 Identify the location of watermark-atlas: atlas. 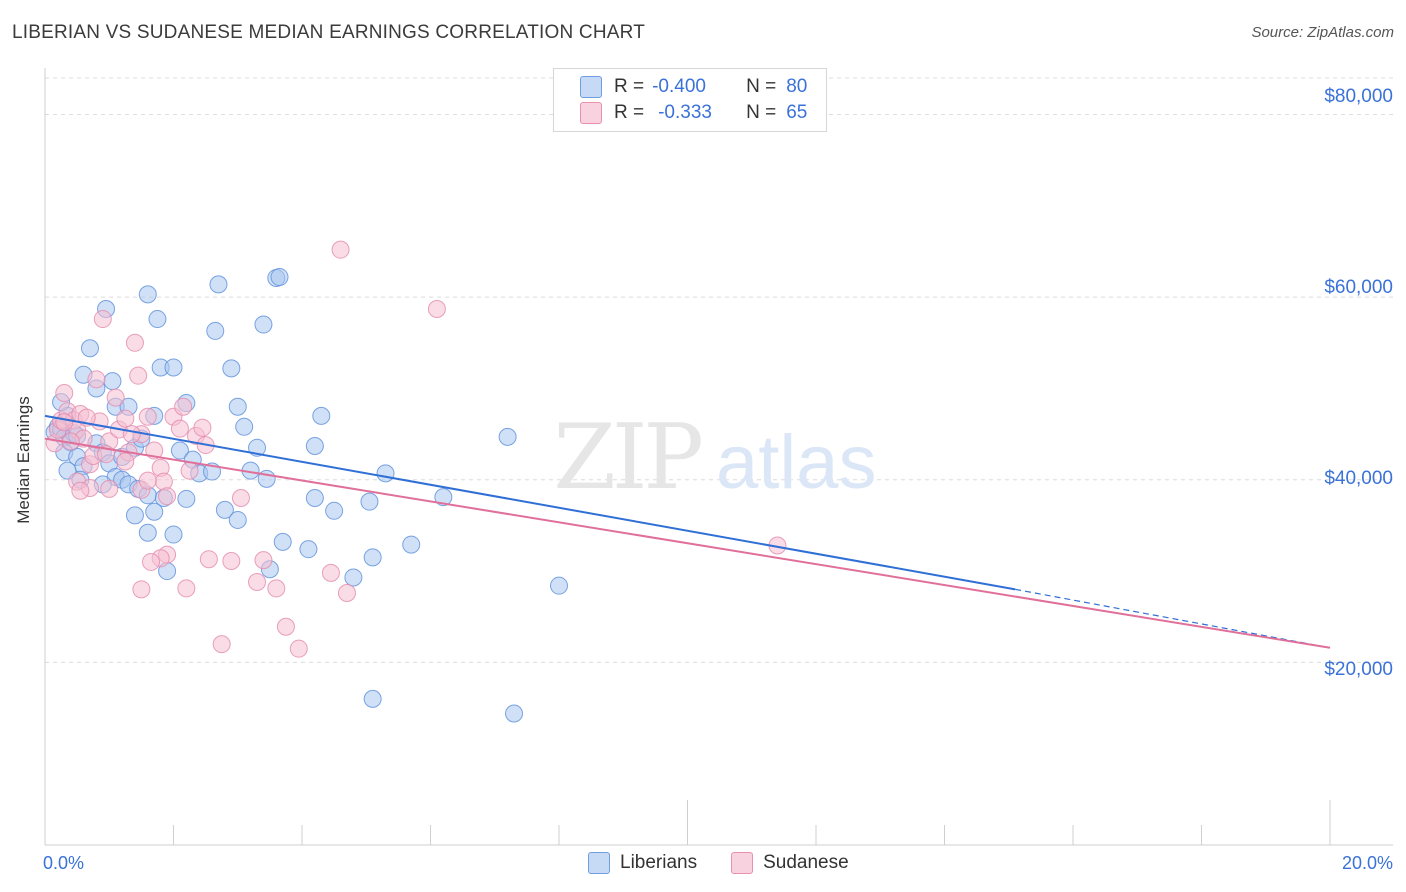
(796, 462).